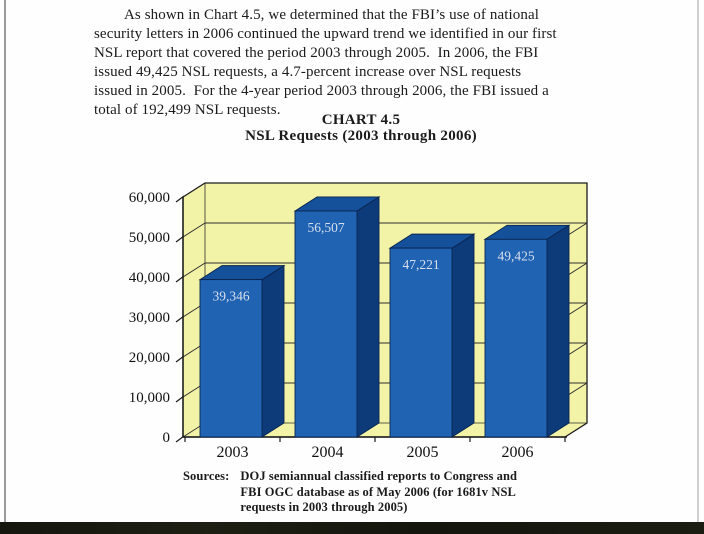  I want to click on chart-title-line2: NSL Requests (2003 through 2006), so click(361, 136).